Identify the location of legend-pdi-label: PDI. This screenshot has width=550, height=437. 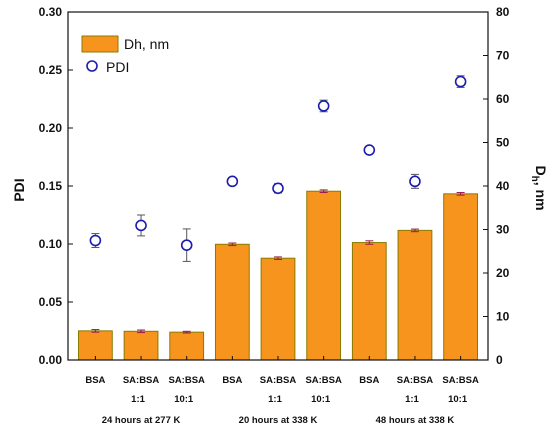
(117, 67).